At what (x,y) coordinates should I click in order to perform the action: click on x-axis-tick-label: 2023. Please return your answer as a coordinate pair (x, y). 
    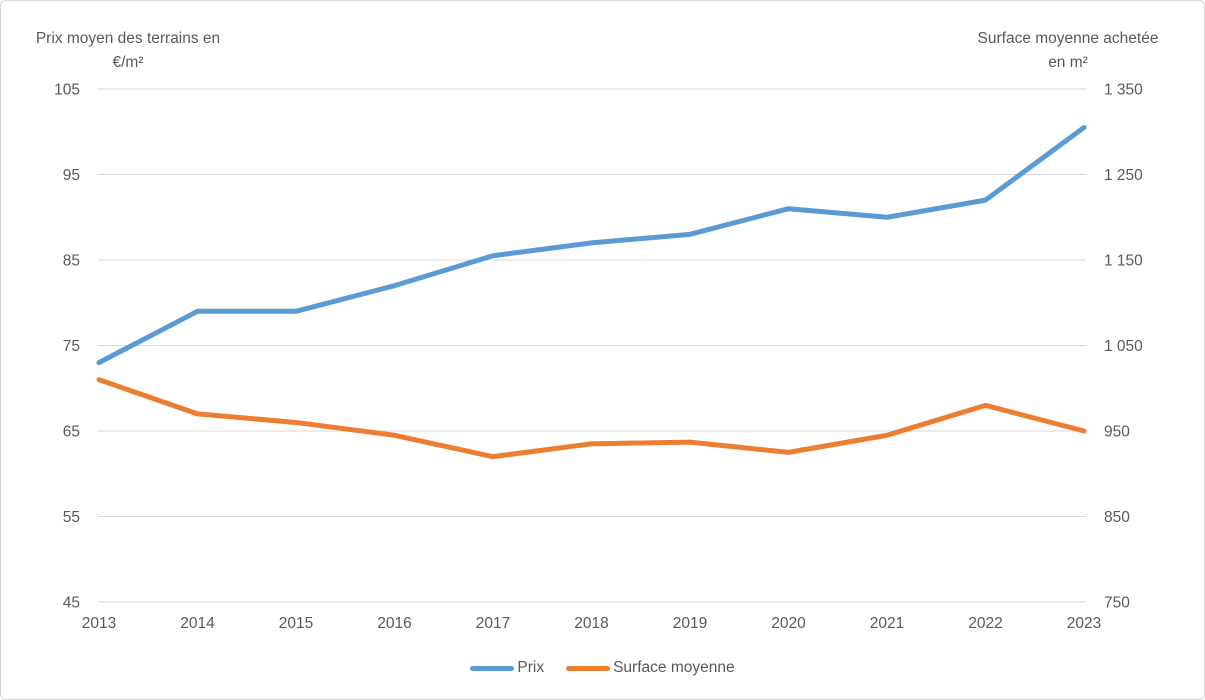
    Looking at the image, I should click on (1084, 623).